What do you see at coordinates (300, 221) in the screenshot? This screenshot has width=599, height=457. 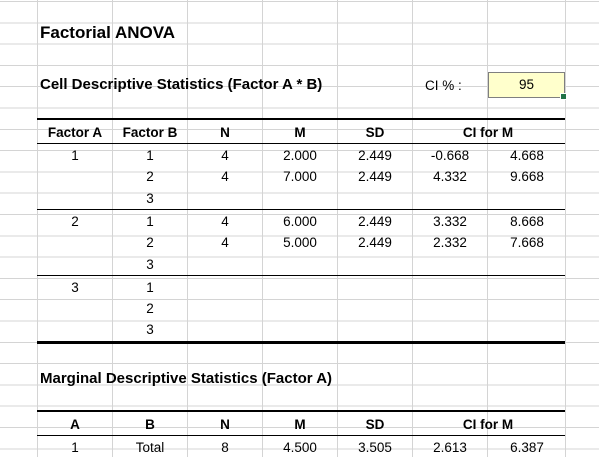 I see `m-value: 6.000` at bounding box center [300, 221].